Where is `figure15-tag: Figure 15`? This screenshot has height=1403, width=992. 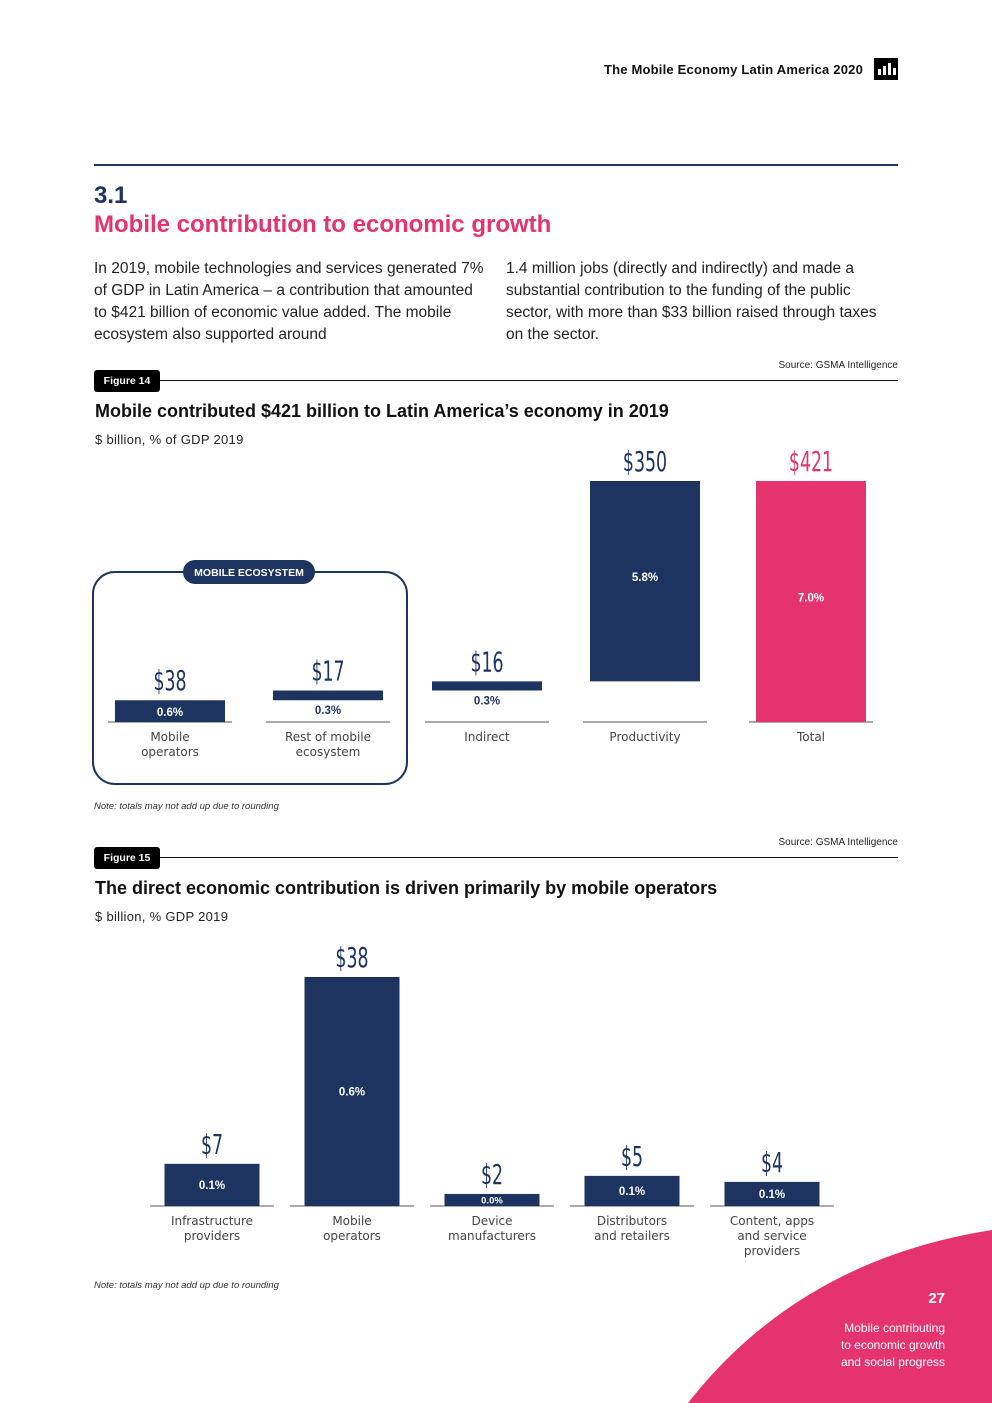
figure15-tag: Figure 15 is located at coordinates (127, 858).